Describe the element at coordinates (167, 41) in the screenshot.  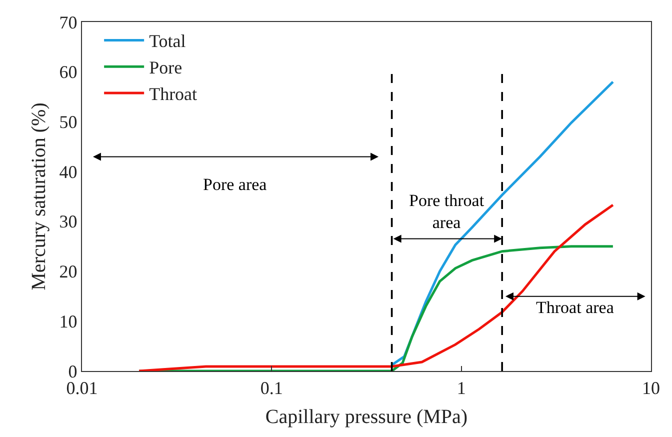
I see `legend-label: Total` at that location.